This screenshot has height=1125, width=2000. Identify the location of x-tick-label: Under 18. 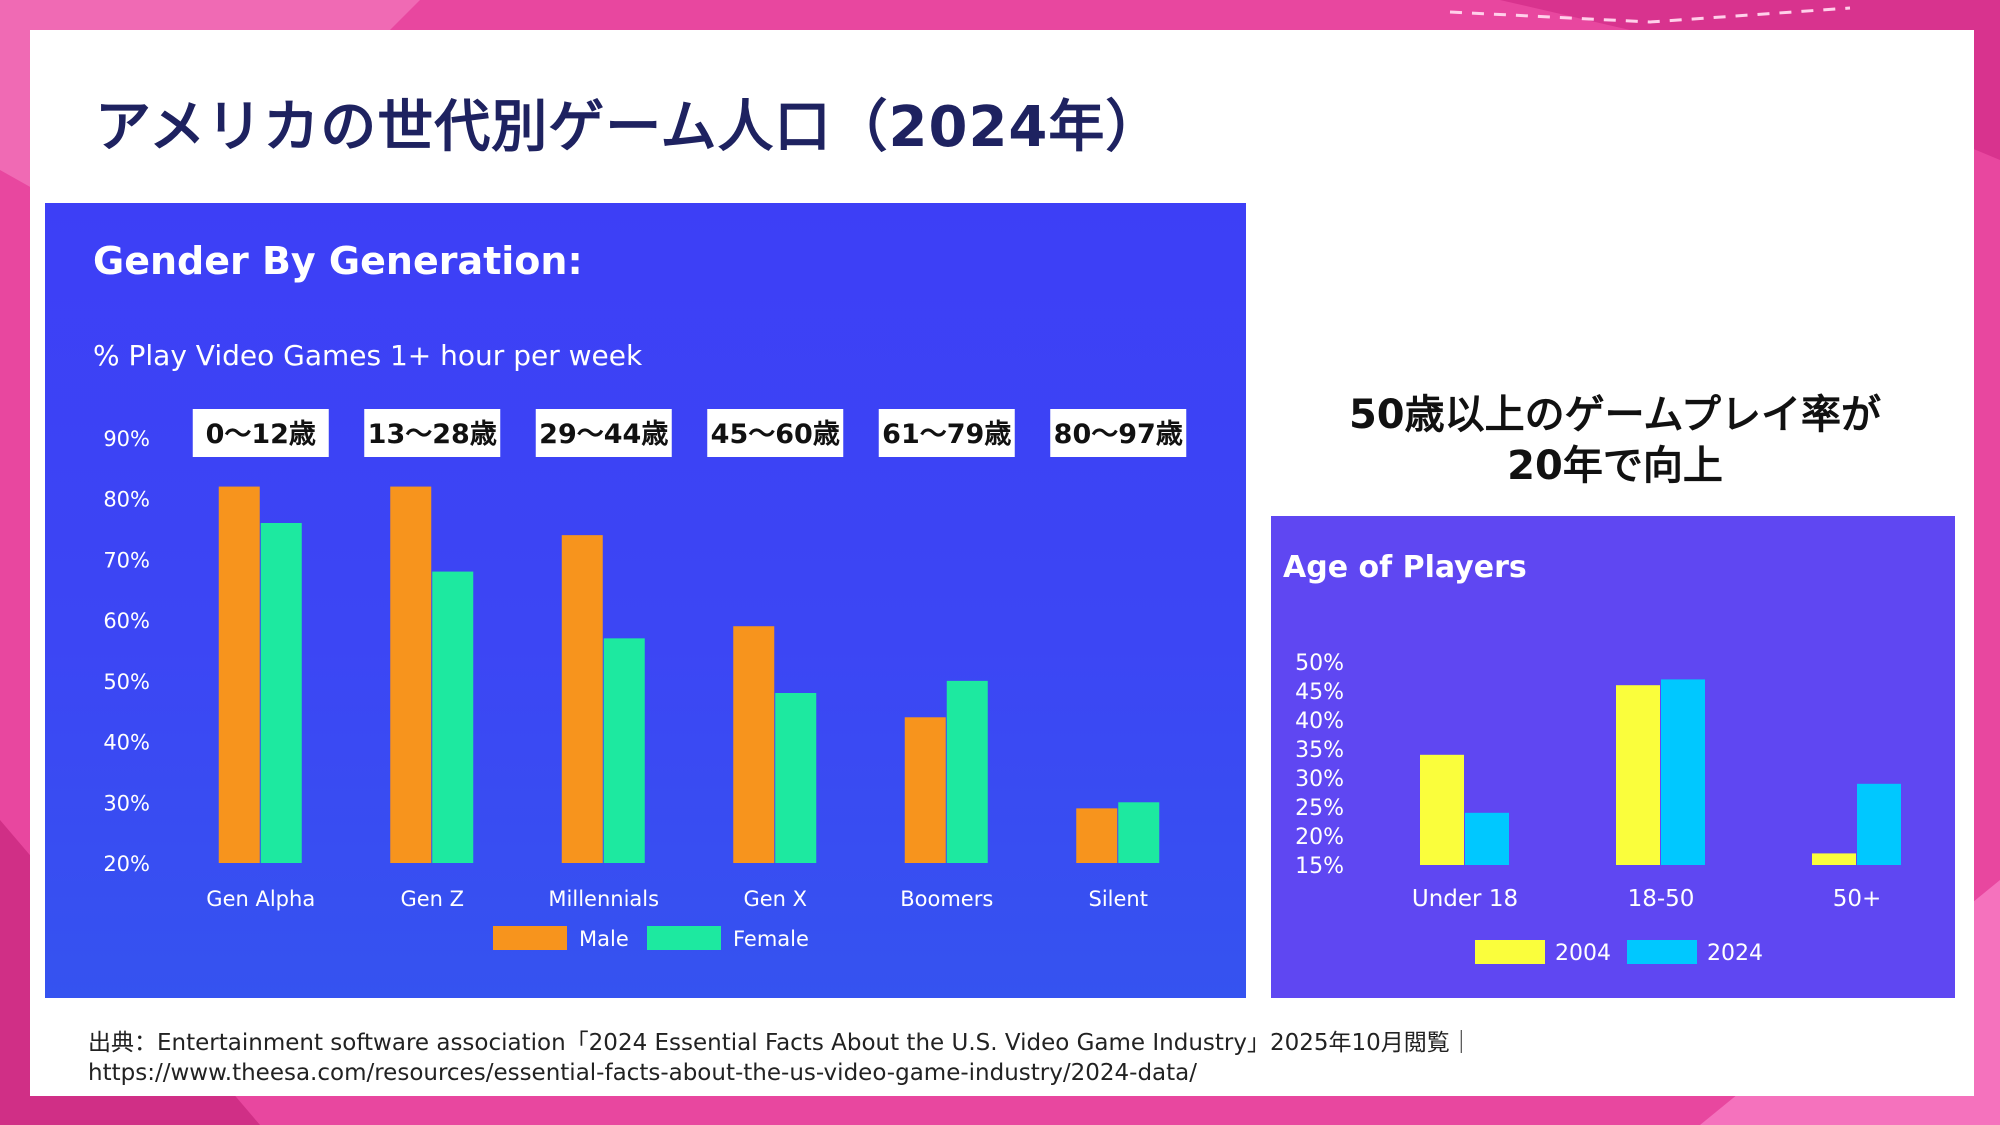
(1465, 899).